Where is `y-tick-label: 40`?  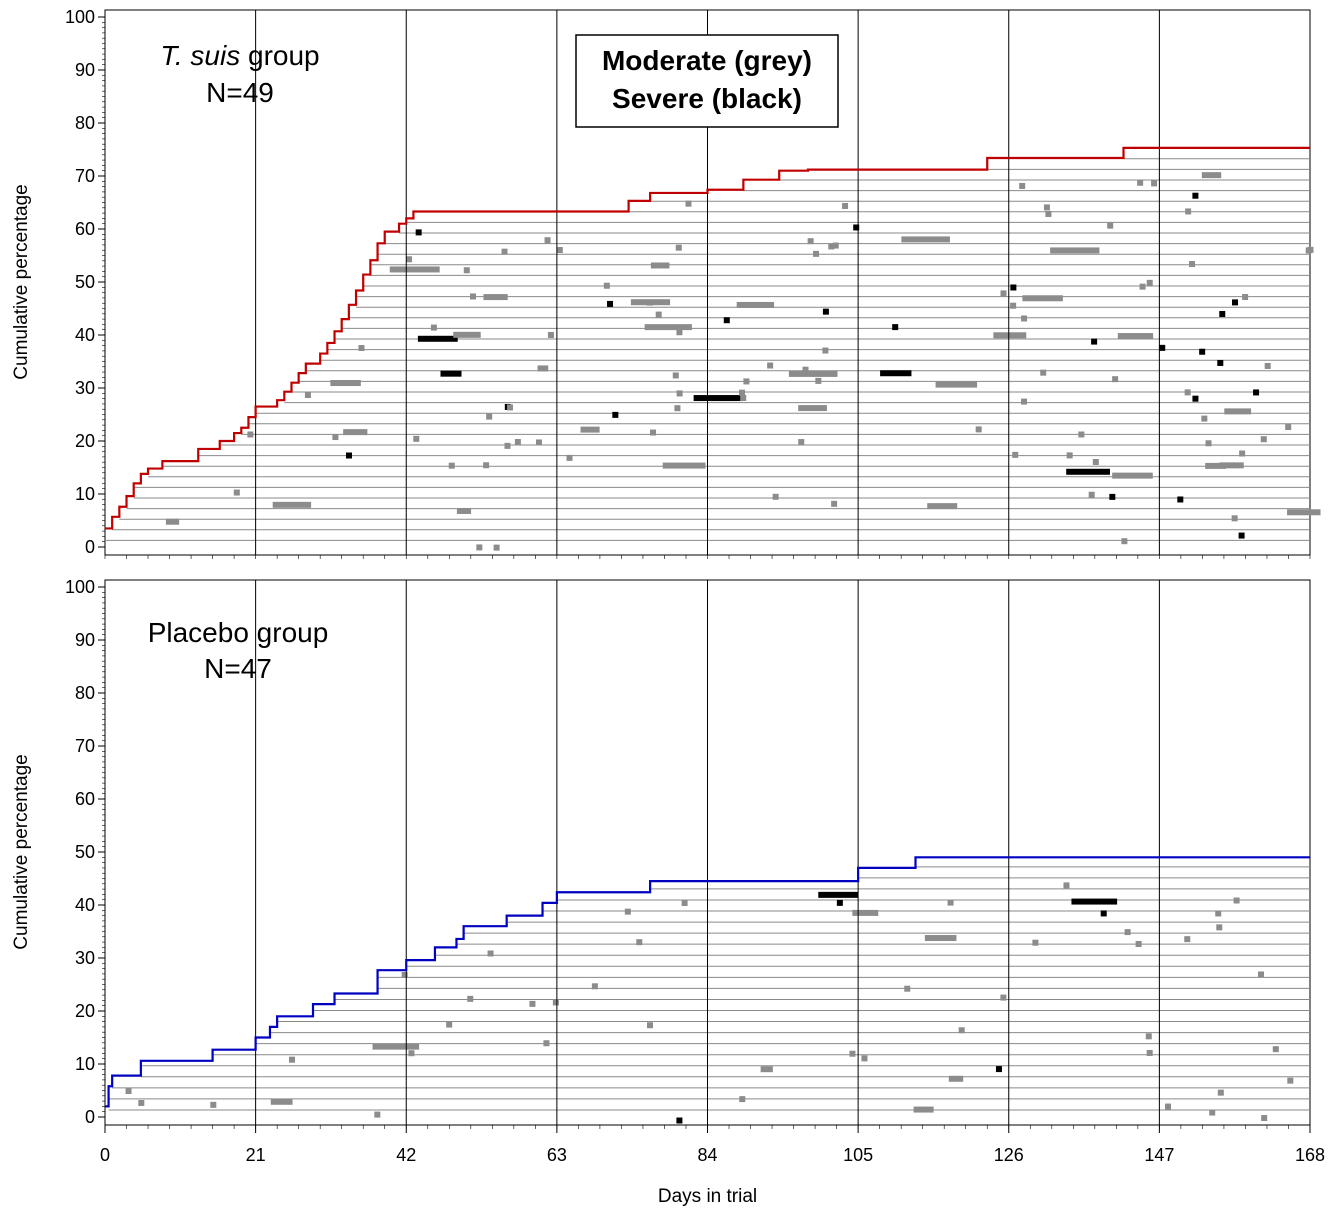
y-tick-label: 40 is located at coordinates (85, 905).